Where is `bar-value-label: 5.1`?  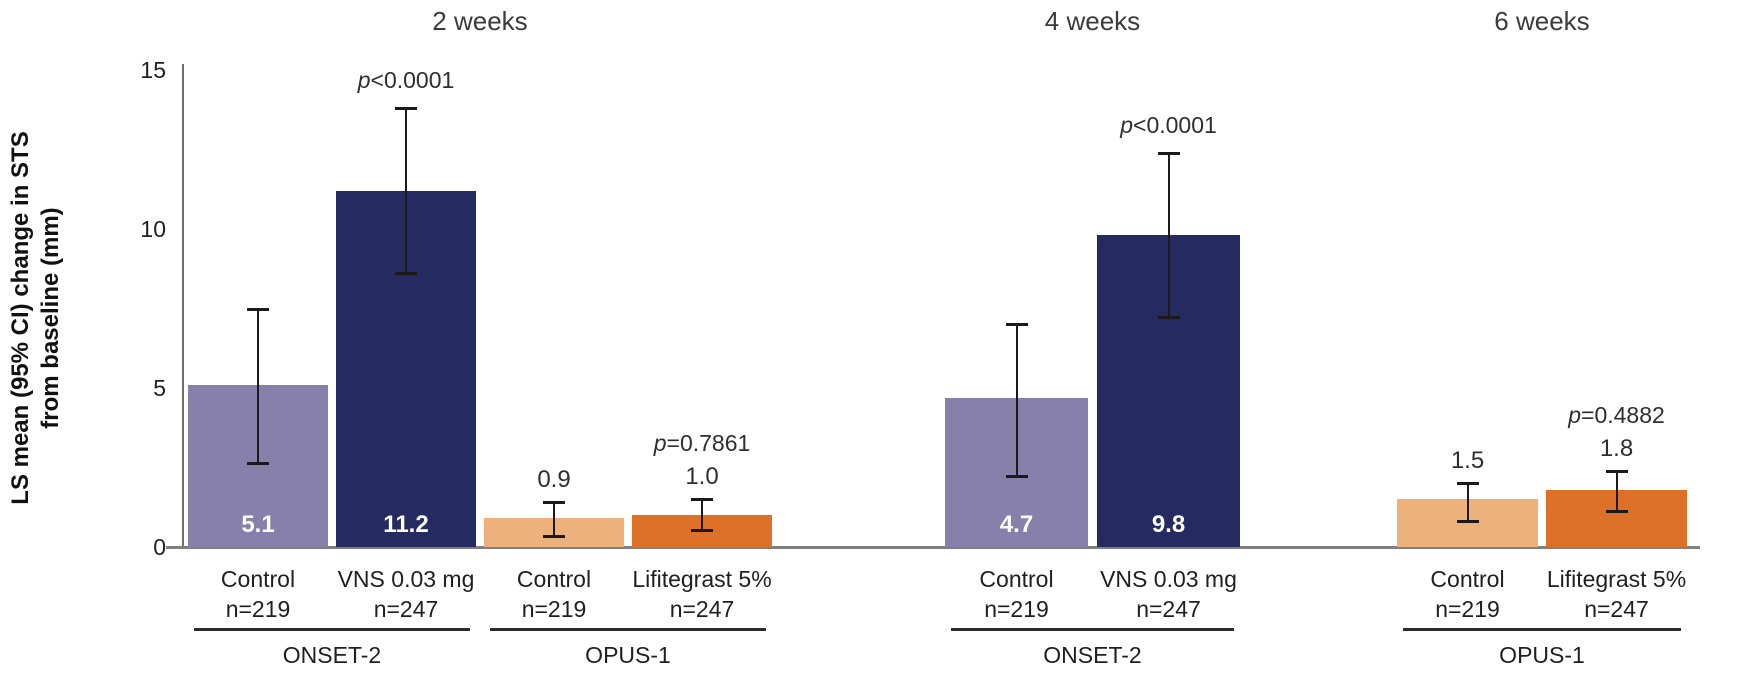
bar-value-label: 5.1 is located at coordinates (258, 524).